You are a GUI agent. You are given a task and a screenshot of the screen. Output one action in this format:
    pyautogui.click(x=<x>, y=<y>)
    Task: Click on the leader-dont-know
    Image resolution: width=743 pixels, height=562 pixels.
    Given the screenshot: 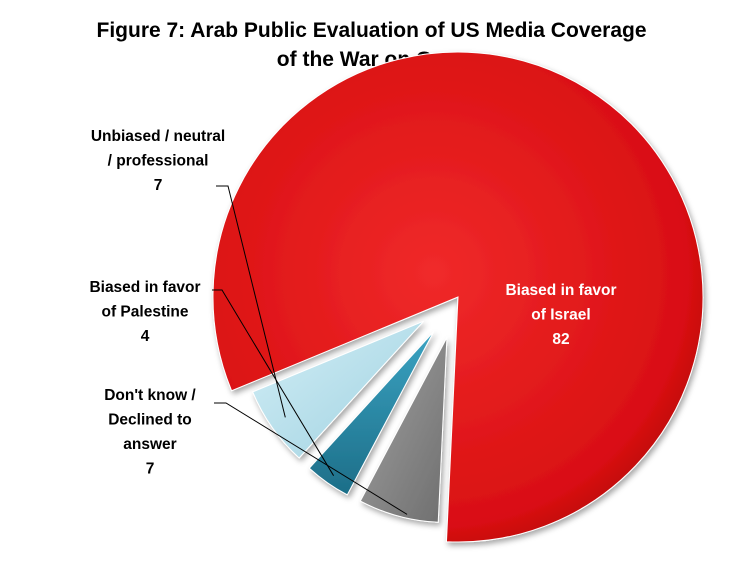 What is the action you would take?
    pyautogui.click(x=311, y=458)
    